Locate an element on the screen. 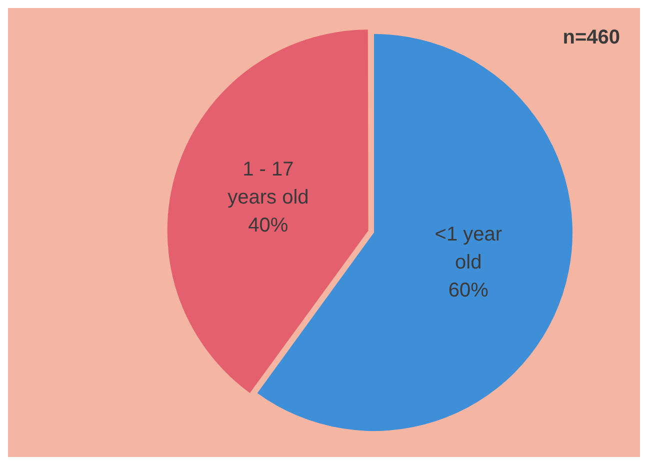 This screenshot has width=648, height=465. text: n=460 is located at coordinates (591, 37).